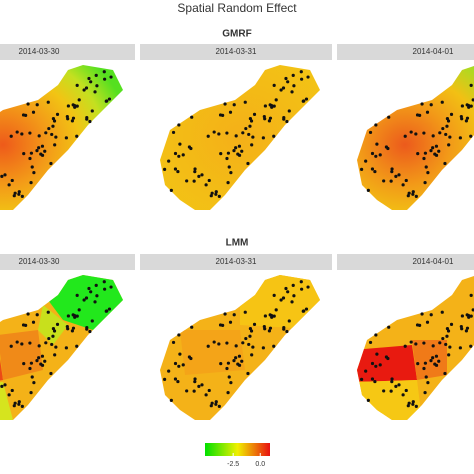 This screenshot has width=474, height=474. I want to click on strip-label: 2014-04-01, so click(433, 261).